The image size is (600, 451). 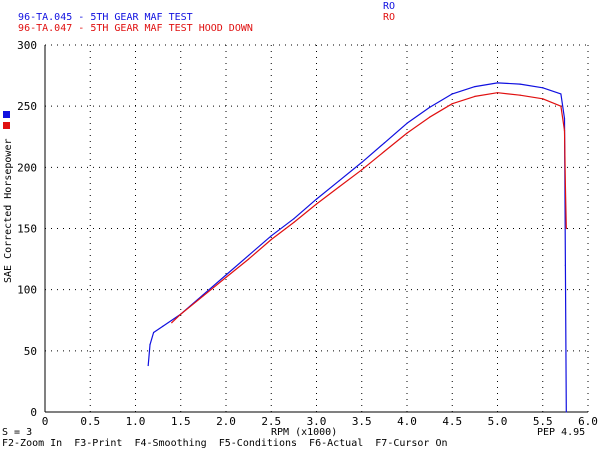 What do you see at coordinates (27, 290) in the screenshot?
I see `y-tick-label: 100` at bounding box center [27, 290].